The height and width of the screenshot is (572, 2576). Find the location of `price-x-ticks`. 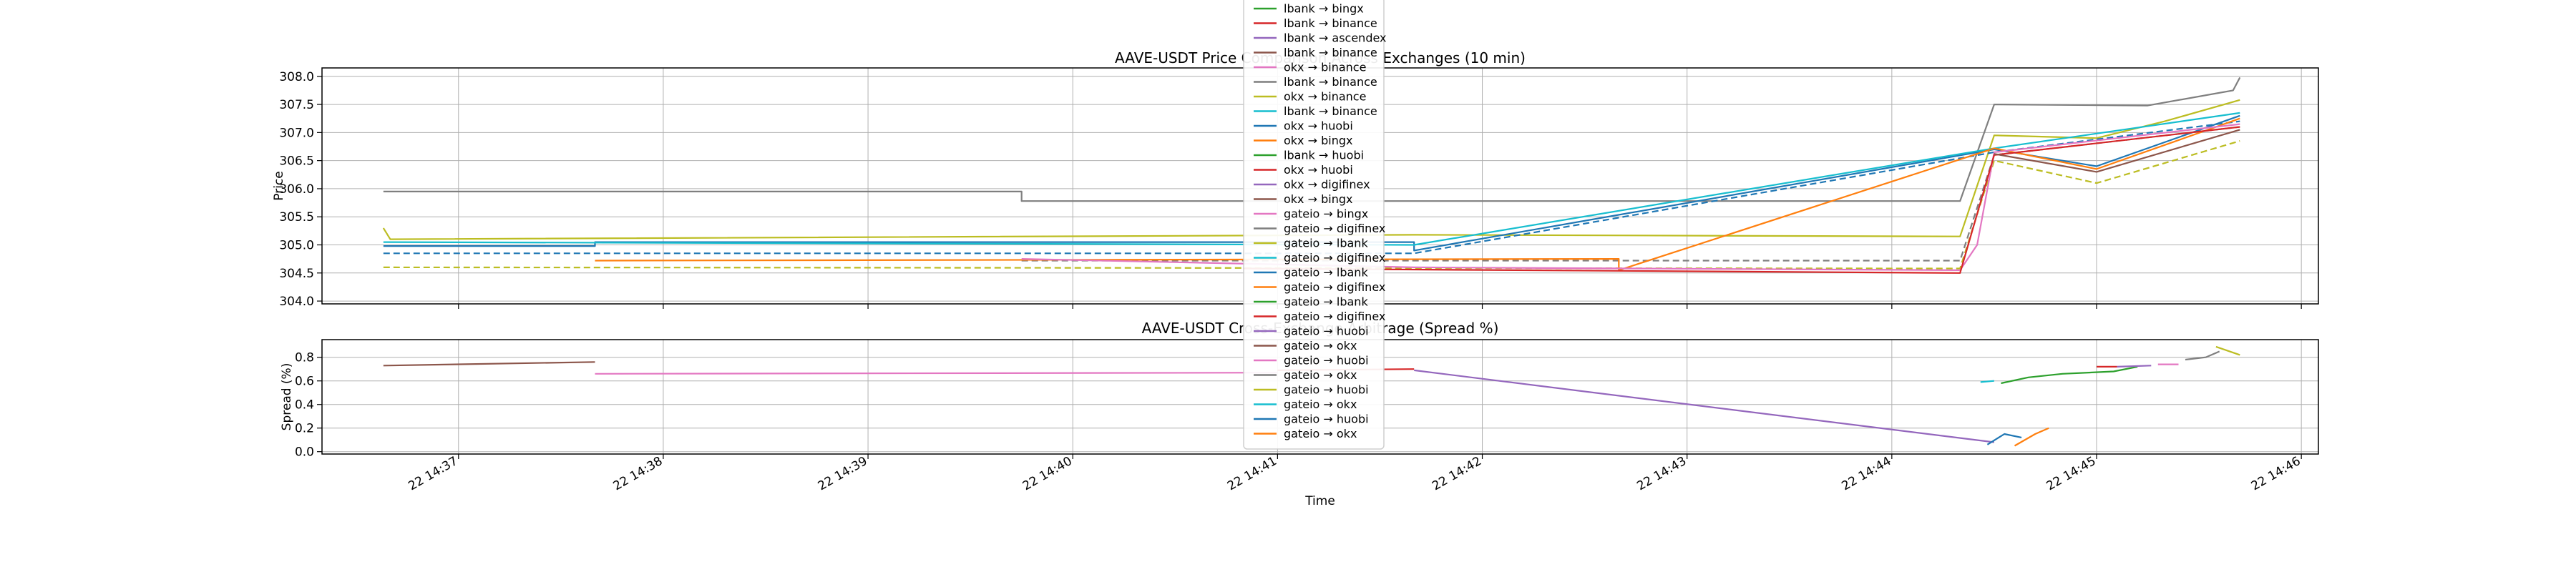

price-x-ticks is located at coordinates (1380, 306).